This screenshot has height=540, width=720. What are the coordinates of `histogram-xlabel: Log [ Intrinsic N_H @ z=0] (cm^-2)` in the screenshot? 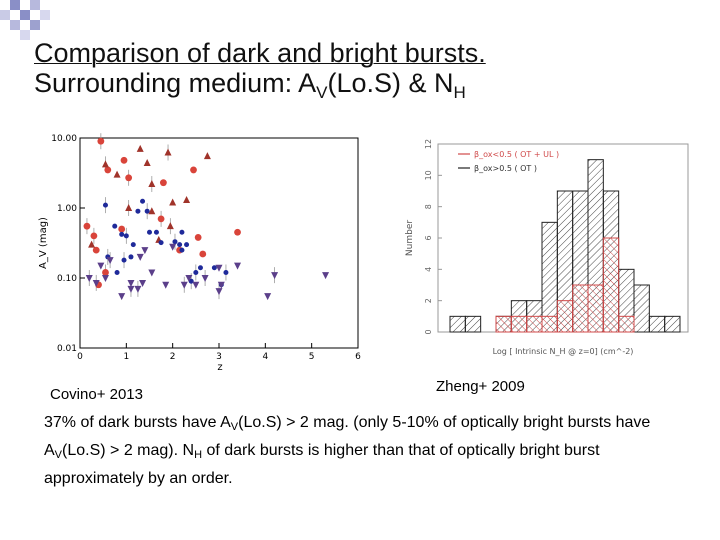 It's located at (563, 351).